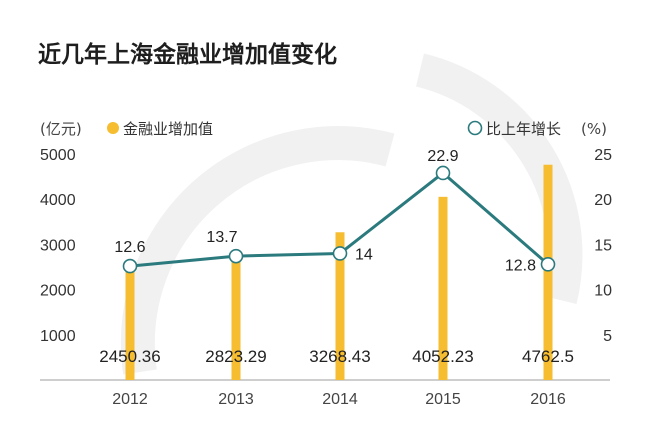  Describe the element at coordinates (129, 247) in the screenshot. I see `line-value-label: 12.6` at that location.